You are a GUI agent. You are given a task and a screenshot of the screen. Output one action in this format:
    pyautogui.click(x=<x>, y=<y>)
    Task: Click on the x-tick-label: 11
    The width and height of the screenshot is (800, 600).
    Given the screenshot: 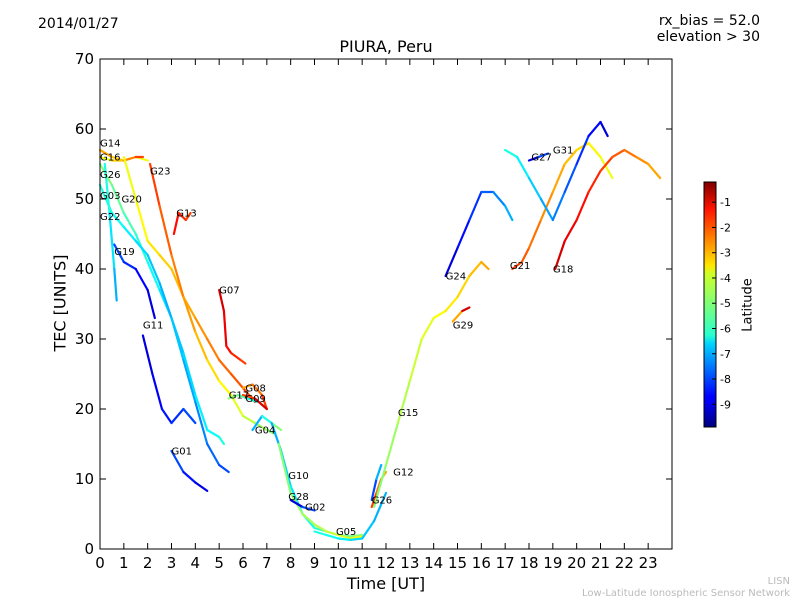 What is the action you would take?
    pyautogui.click(x=362, y=563)
    